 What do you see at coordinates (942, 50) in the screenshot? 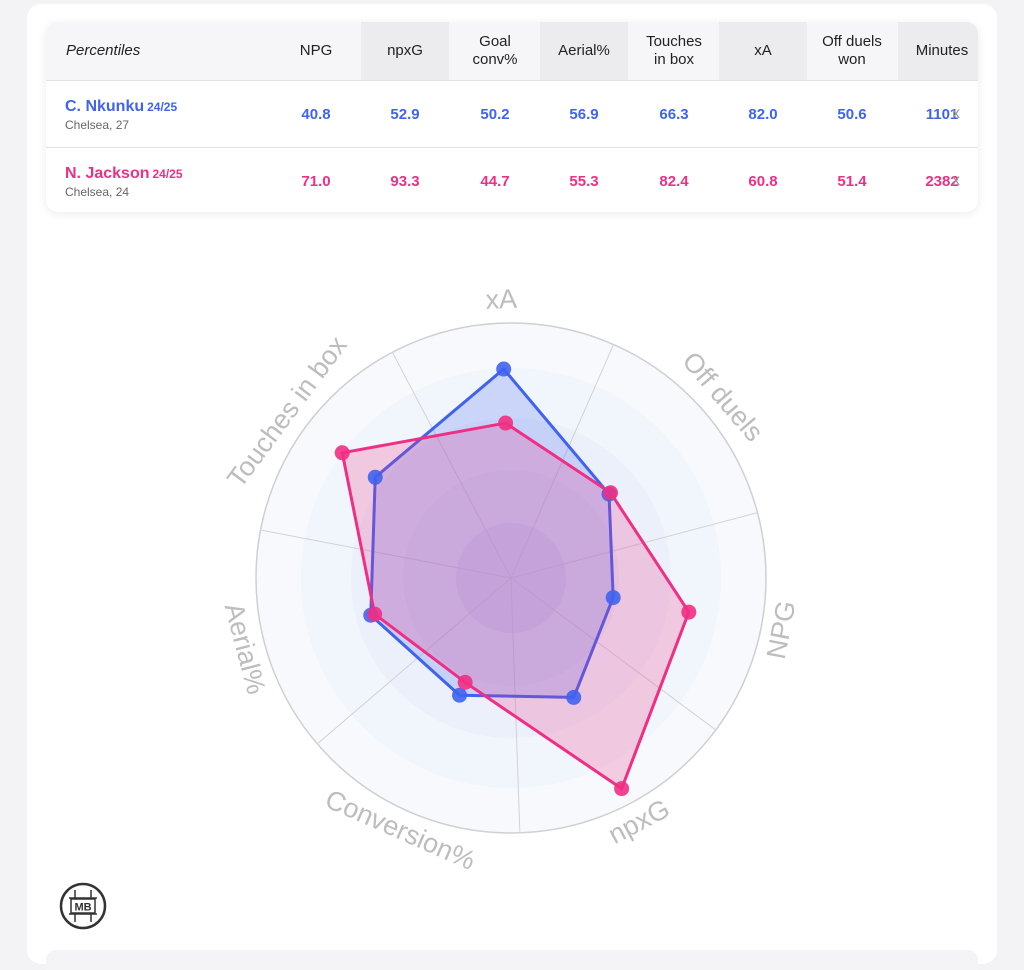
I see `column-header-line: Minutes` at bounding box center [942, 50].